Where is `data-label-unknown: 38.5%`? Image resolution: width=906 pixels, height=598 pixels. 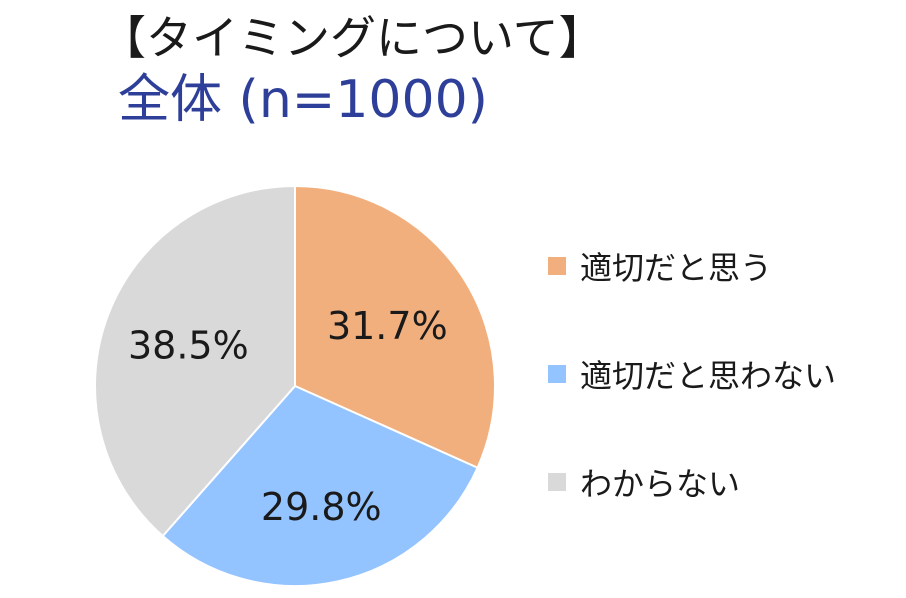 data-label-unknown: 38.5% is located at coordinates (188, 346).